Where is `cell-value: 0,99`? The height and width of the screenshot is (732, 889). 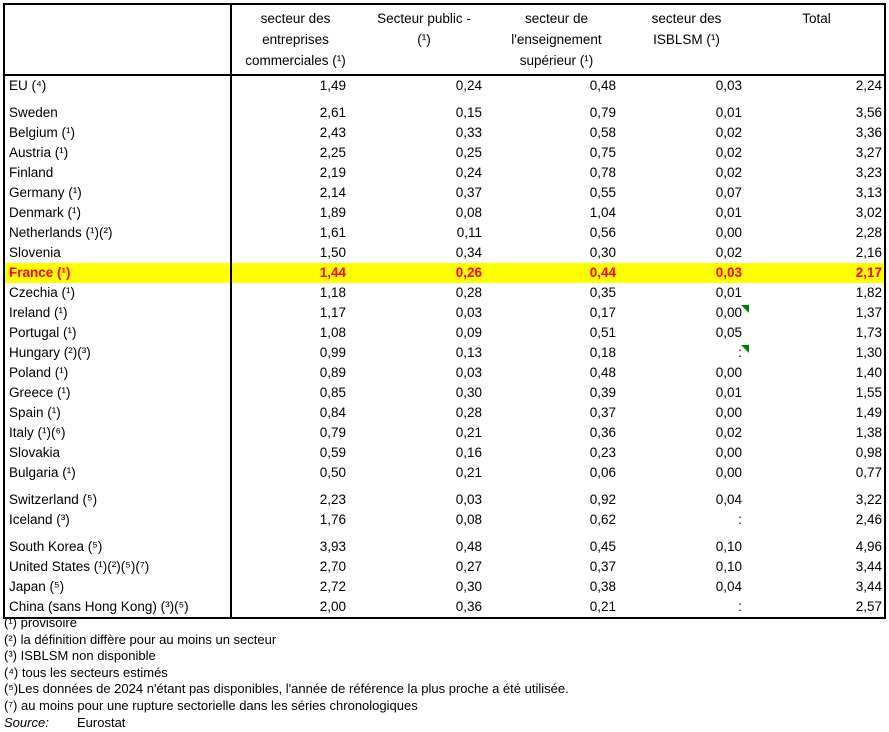 cell-value: 0,99 is located at coordinates (332, 352).